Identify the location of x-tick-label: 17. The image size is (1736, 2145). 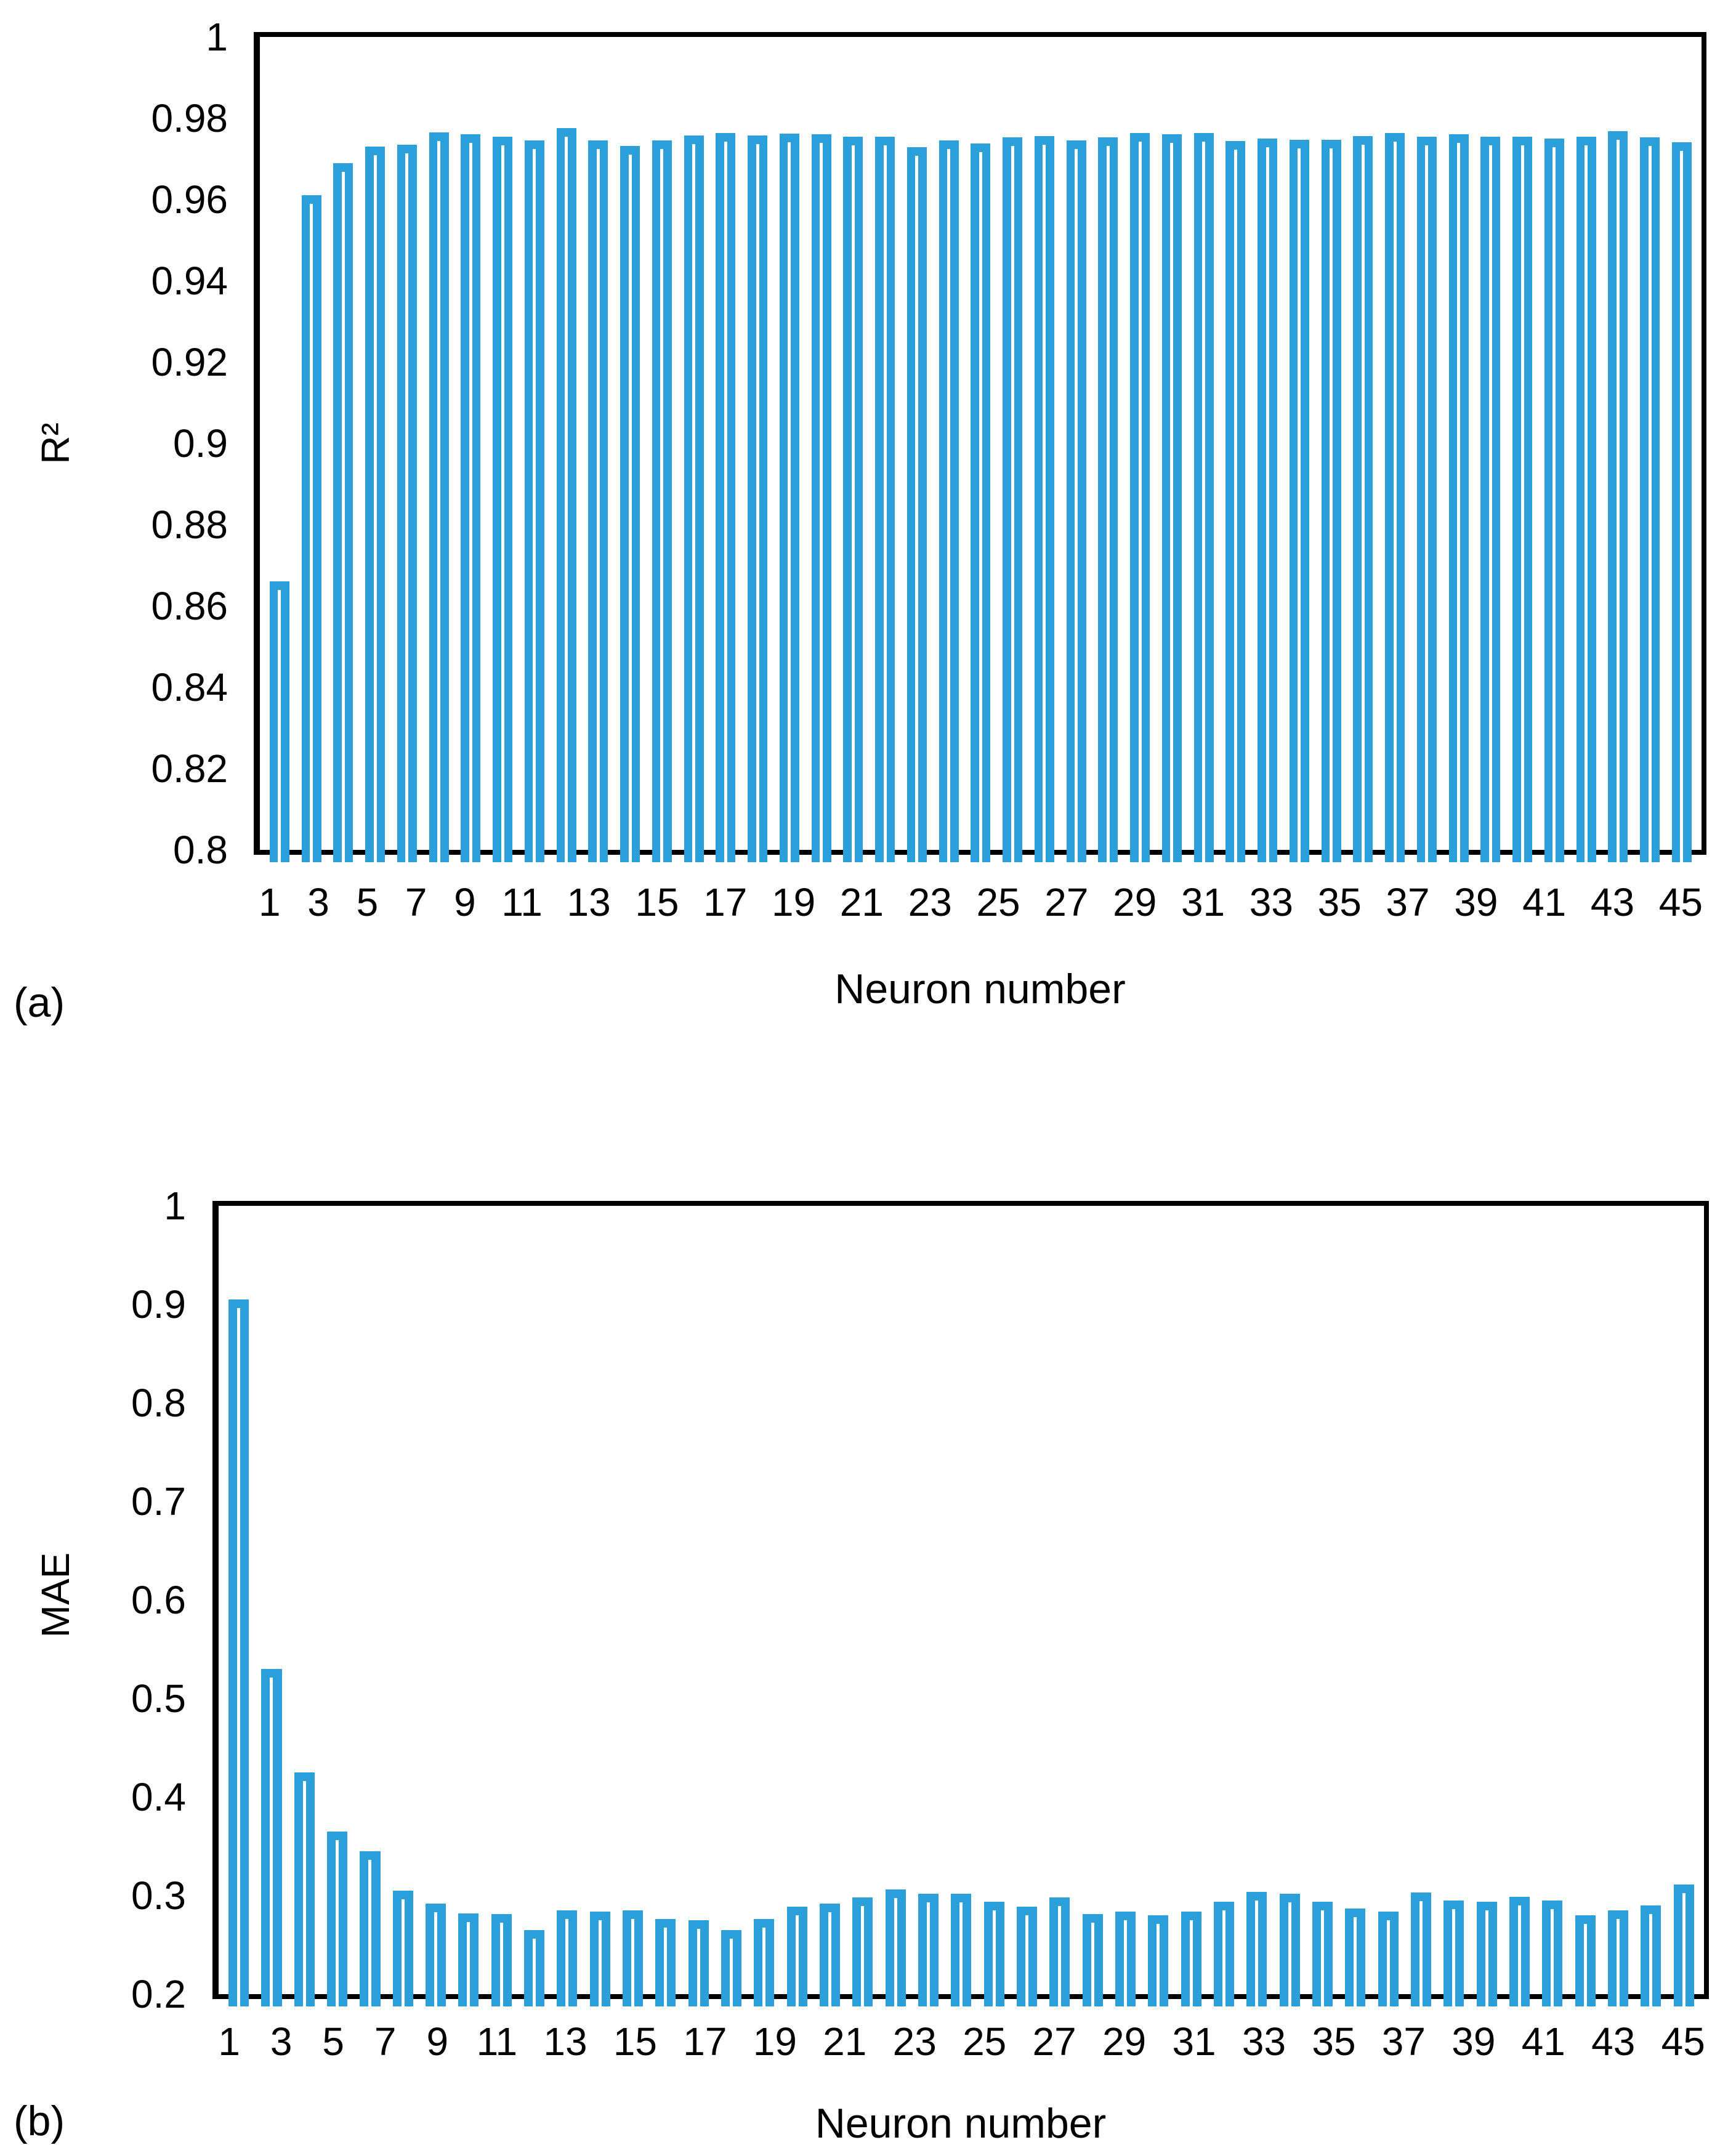
(726, 902).